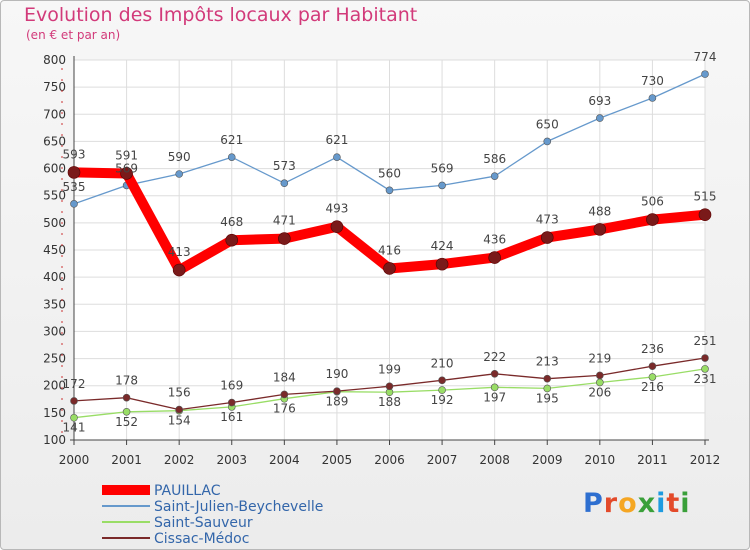 The height and width of the screenshot is (550, 750). I want to click on x-tick-label: 2007, so click(442, 460).